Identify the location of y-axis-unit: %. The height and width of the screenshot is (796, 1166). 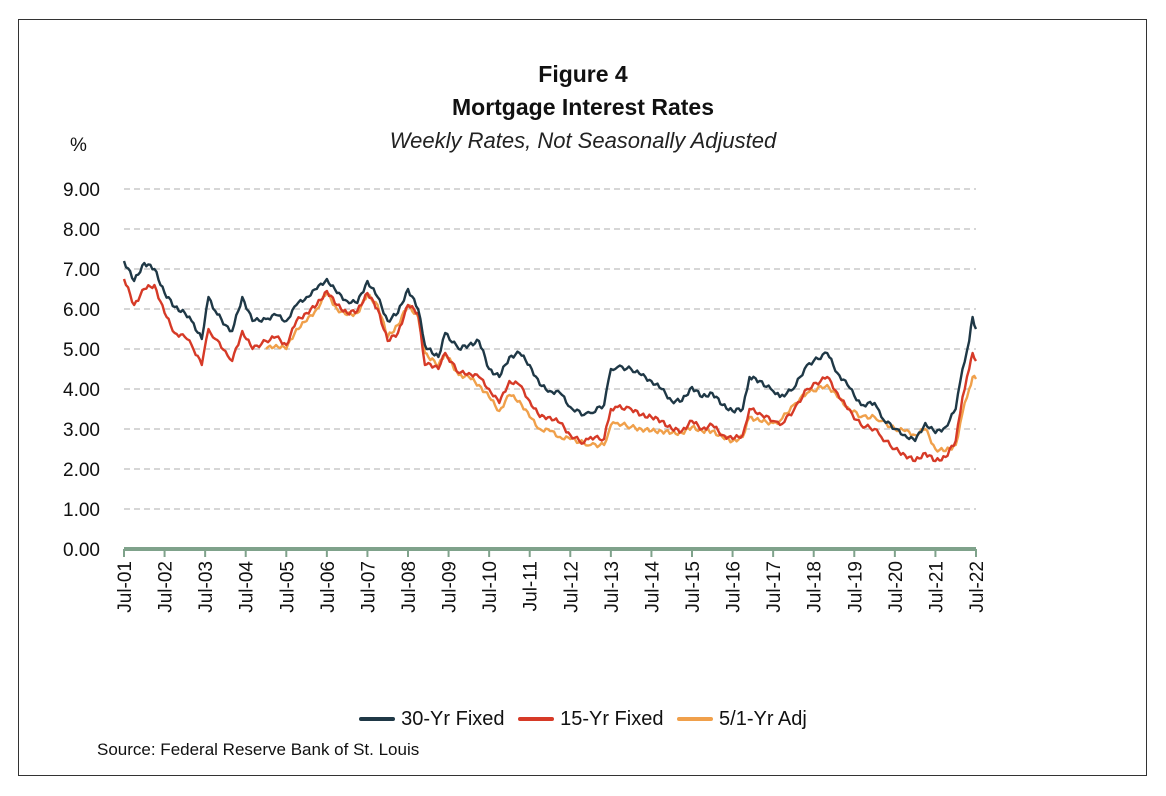
(78, 145).